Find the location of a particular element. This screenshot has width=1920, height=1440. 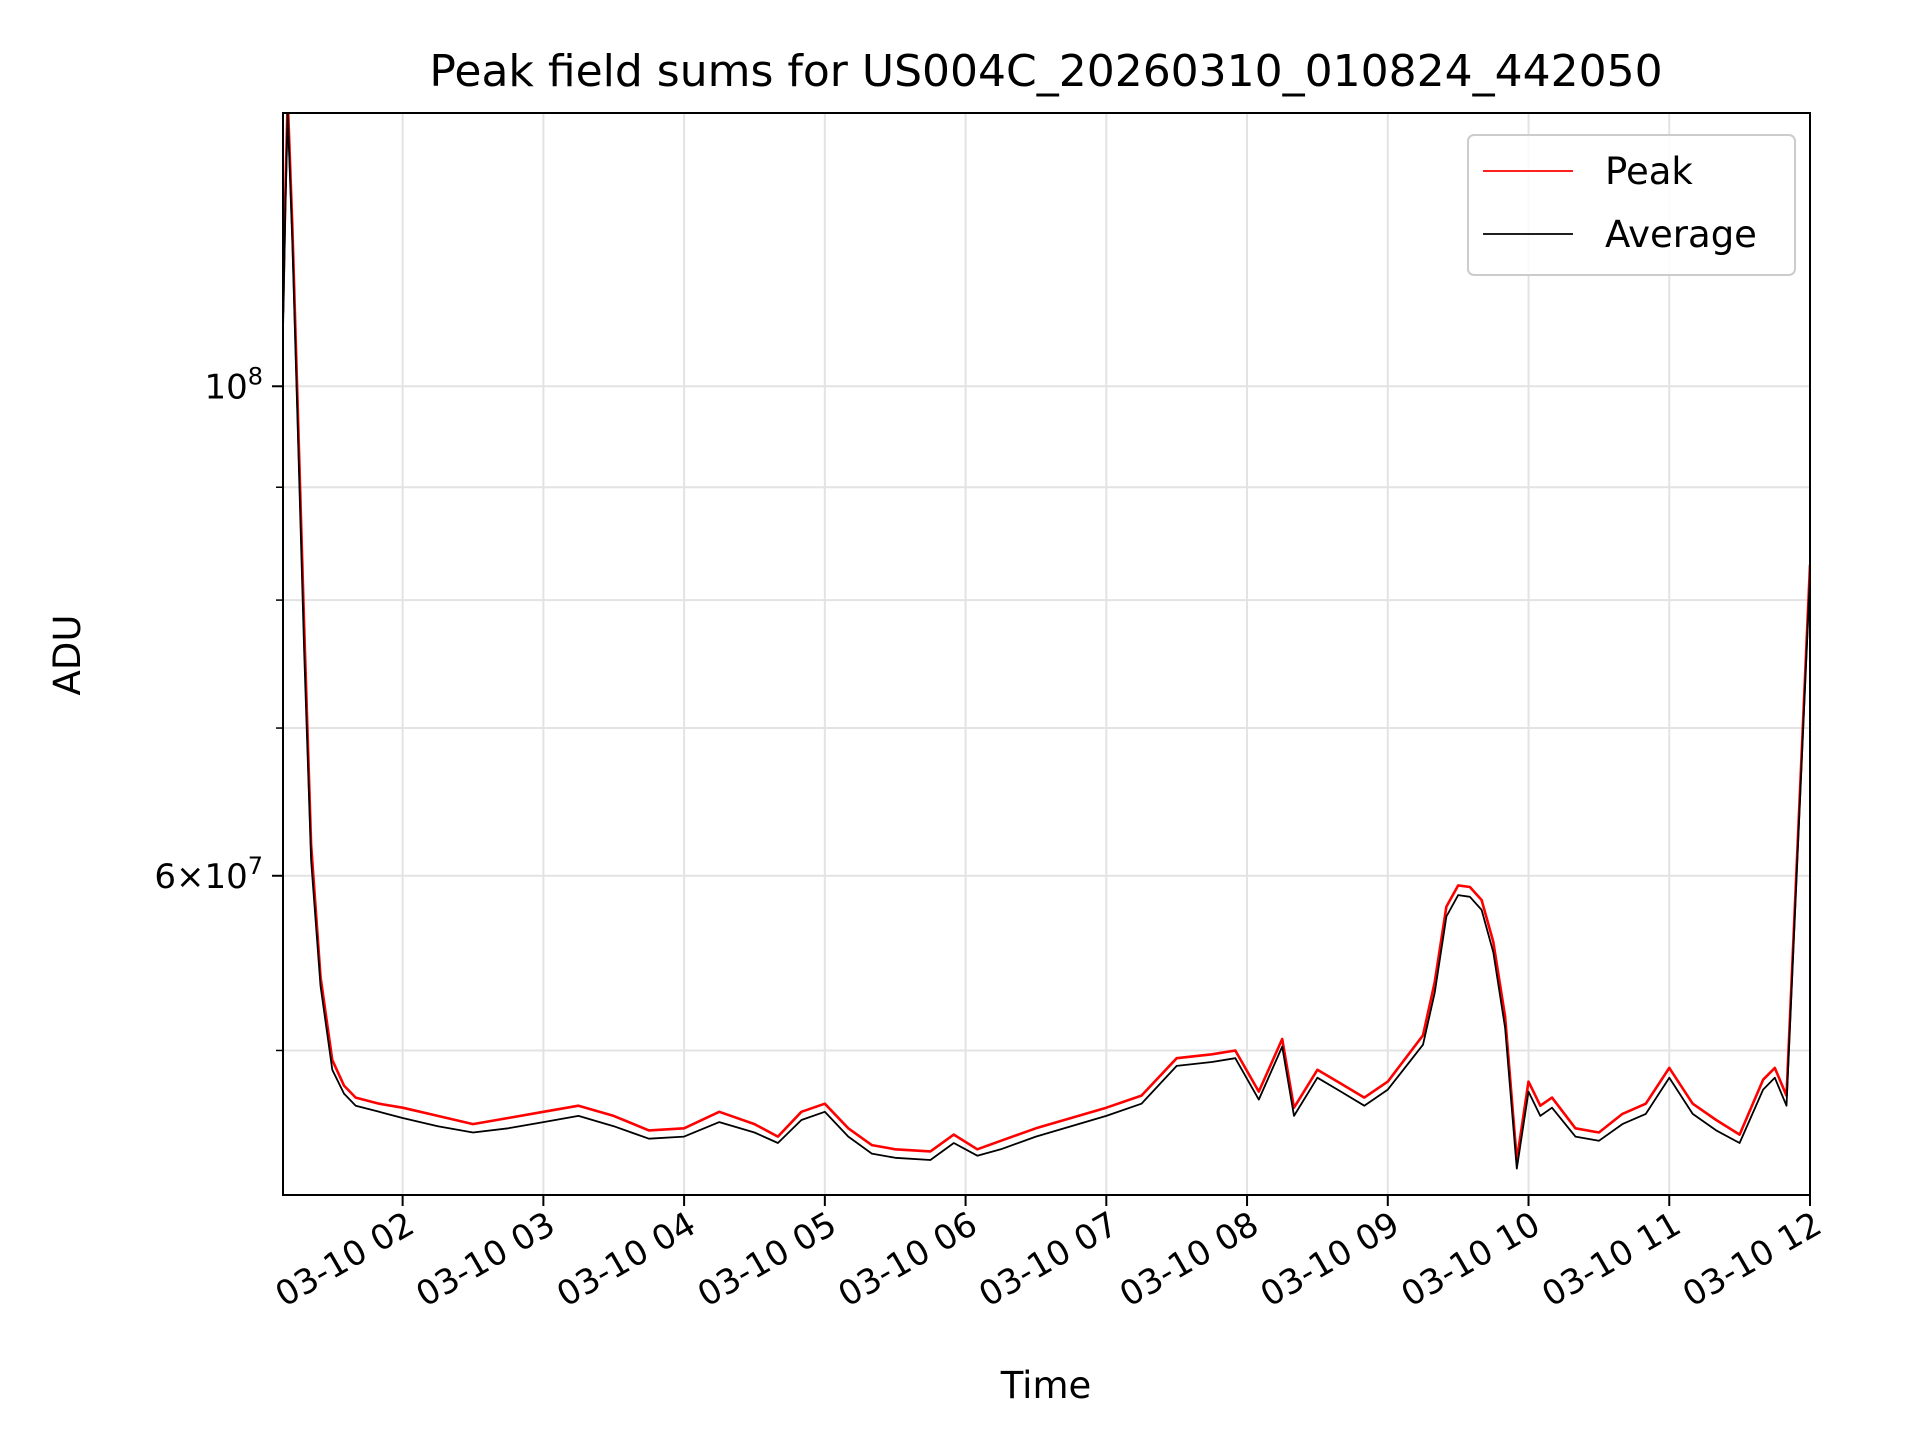

legend: Peak Average is located at coordinates (1631, 205).